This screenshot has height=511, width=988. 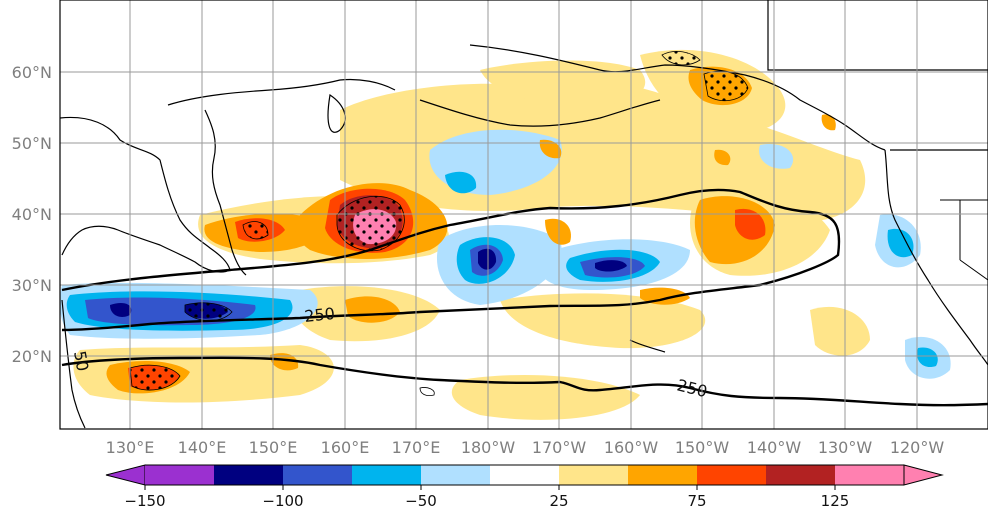 What do you see at coordinates (923, 475) in the screenshot?
I see `colorbar-arrow-high` at bounding box center [923, 475].